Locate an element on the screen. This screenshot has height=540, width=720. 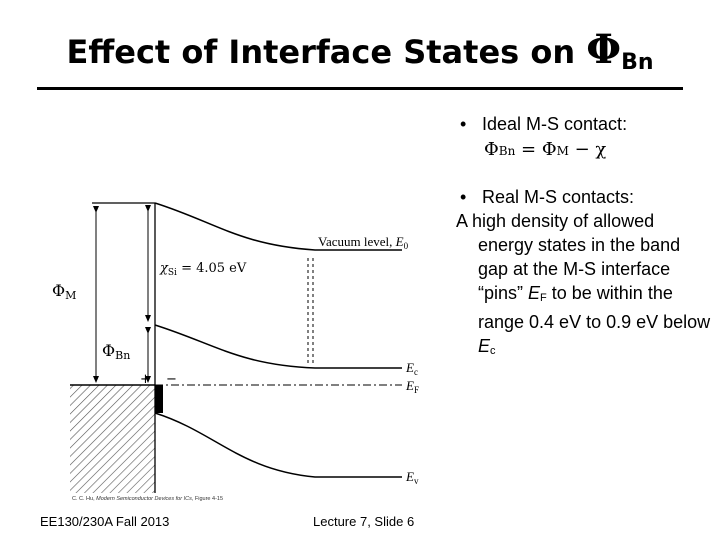
interface-charge is located at coordinates (159, 399).